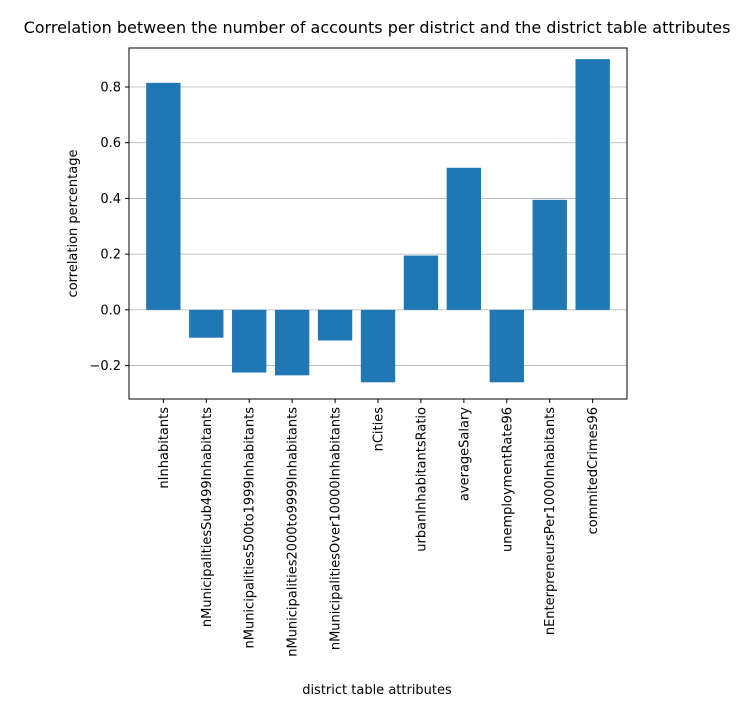  Describe the element at coordinates (506, 346) in the screenshot. I see `bar-unemploymentRate96` at that location.